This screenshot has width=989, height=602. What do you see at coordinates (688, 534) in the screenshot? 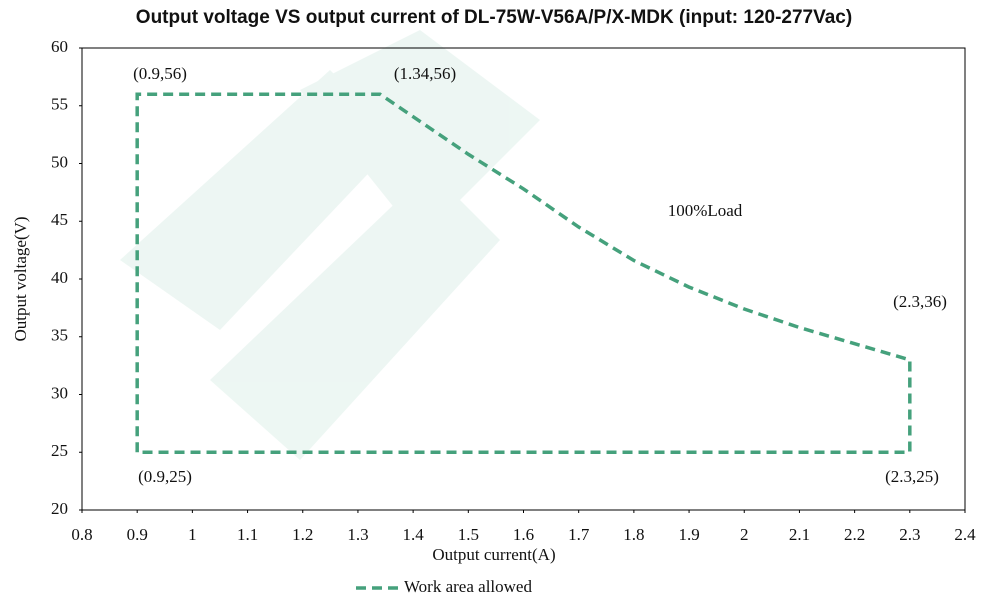
I see `x-tick-label: 1.9` at bounding box center [688, 534].